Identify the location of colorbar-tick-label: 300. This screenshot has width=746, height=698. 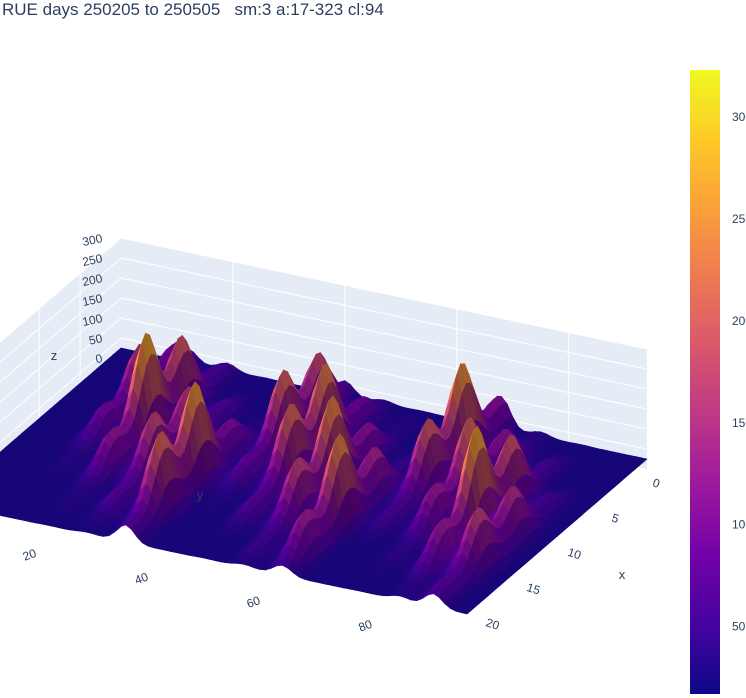
(739, 117).